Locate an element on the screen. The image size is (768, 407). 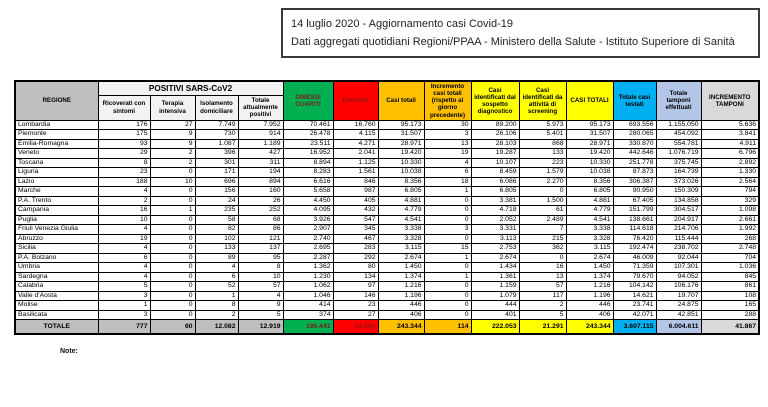
col-header-casi-totali-caps: CASI TOTALI is located at coordinates (589, 100).